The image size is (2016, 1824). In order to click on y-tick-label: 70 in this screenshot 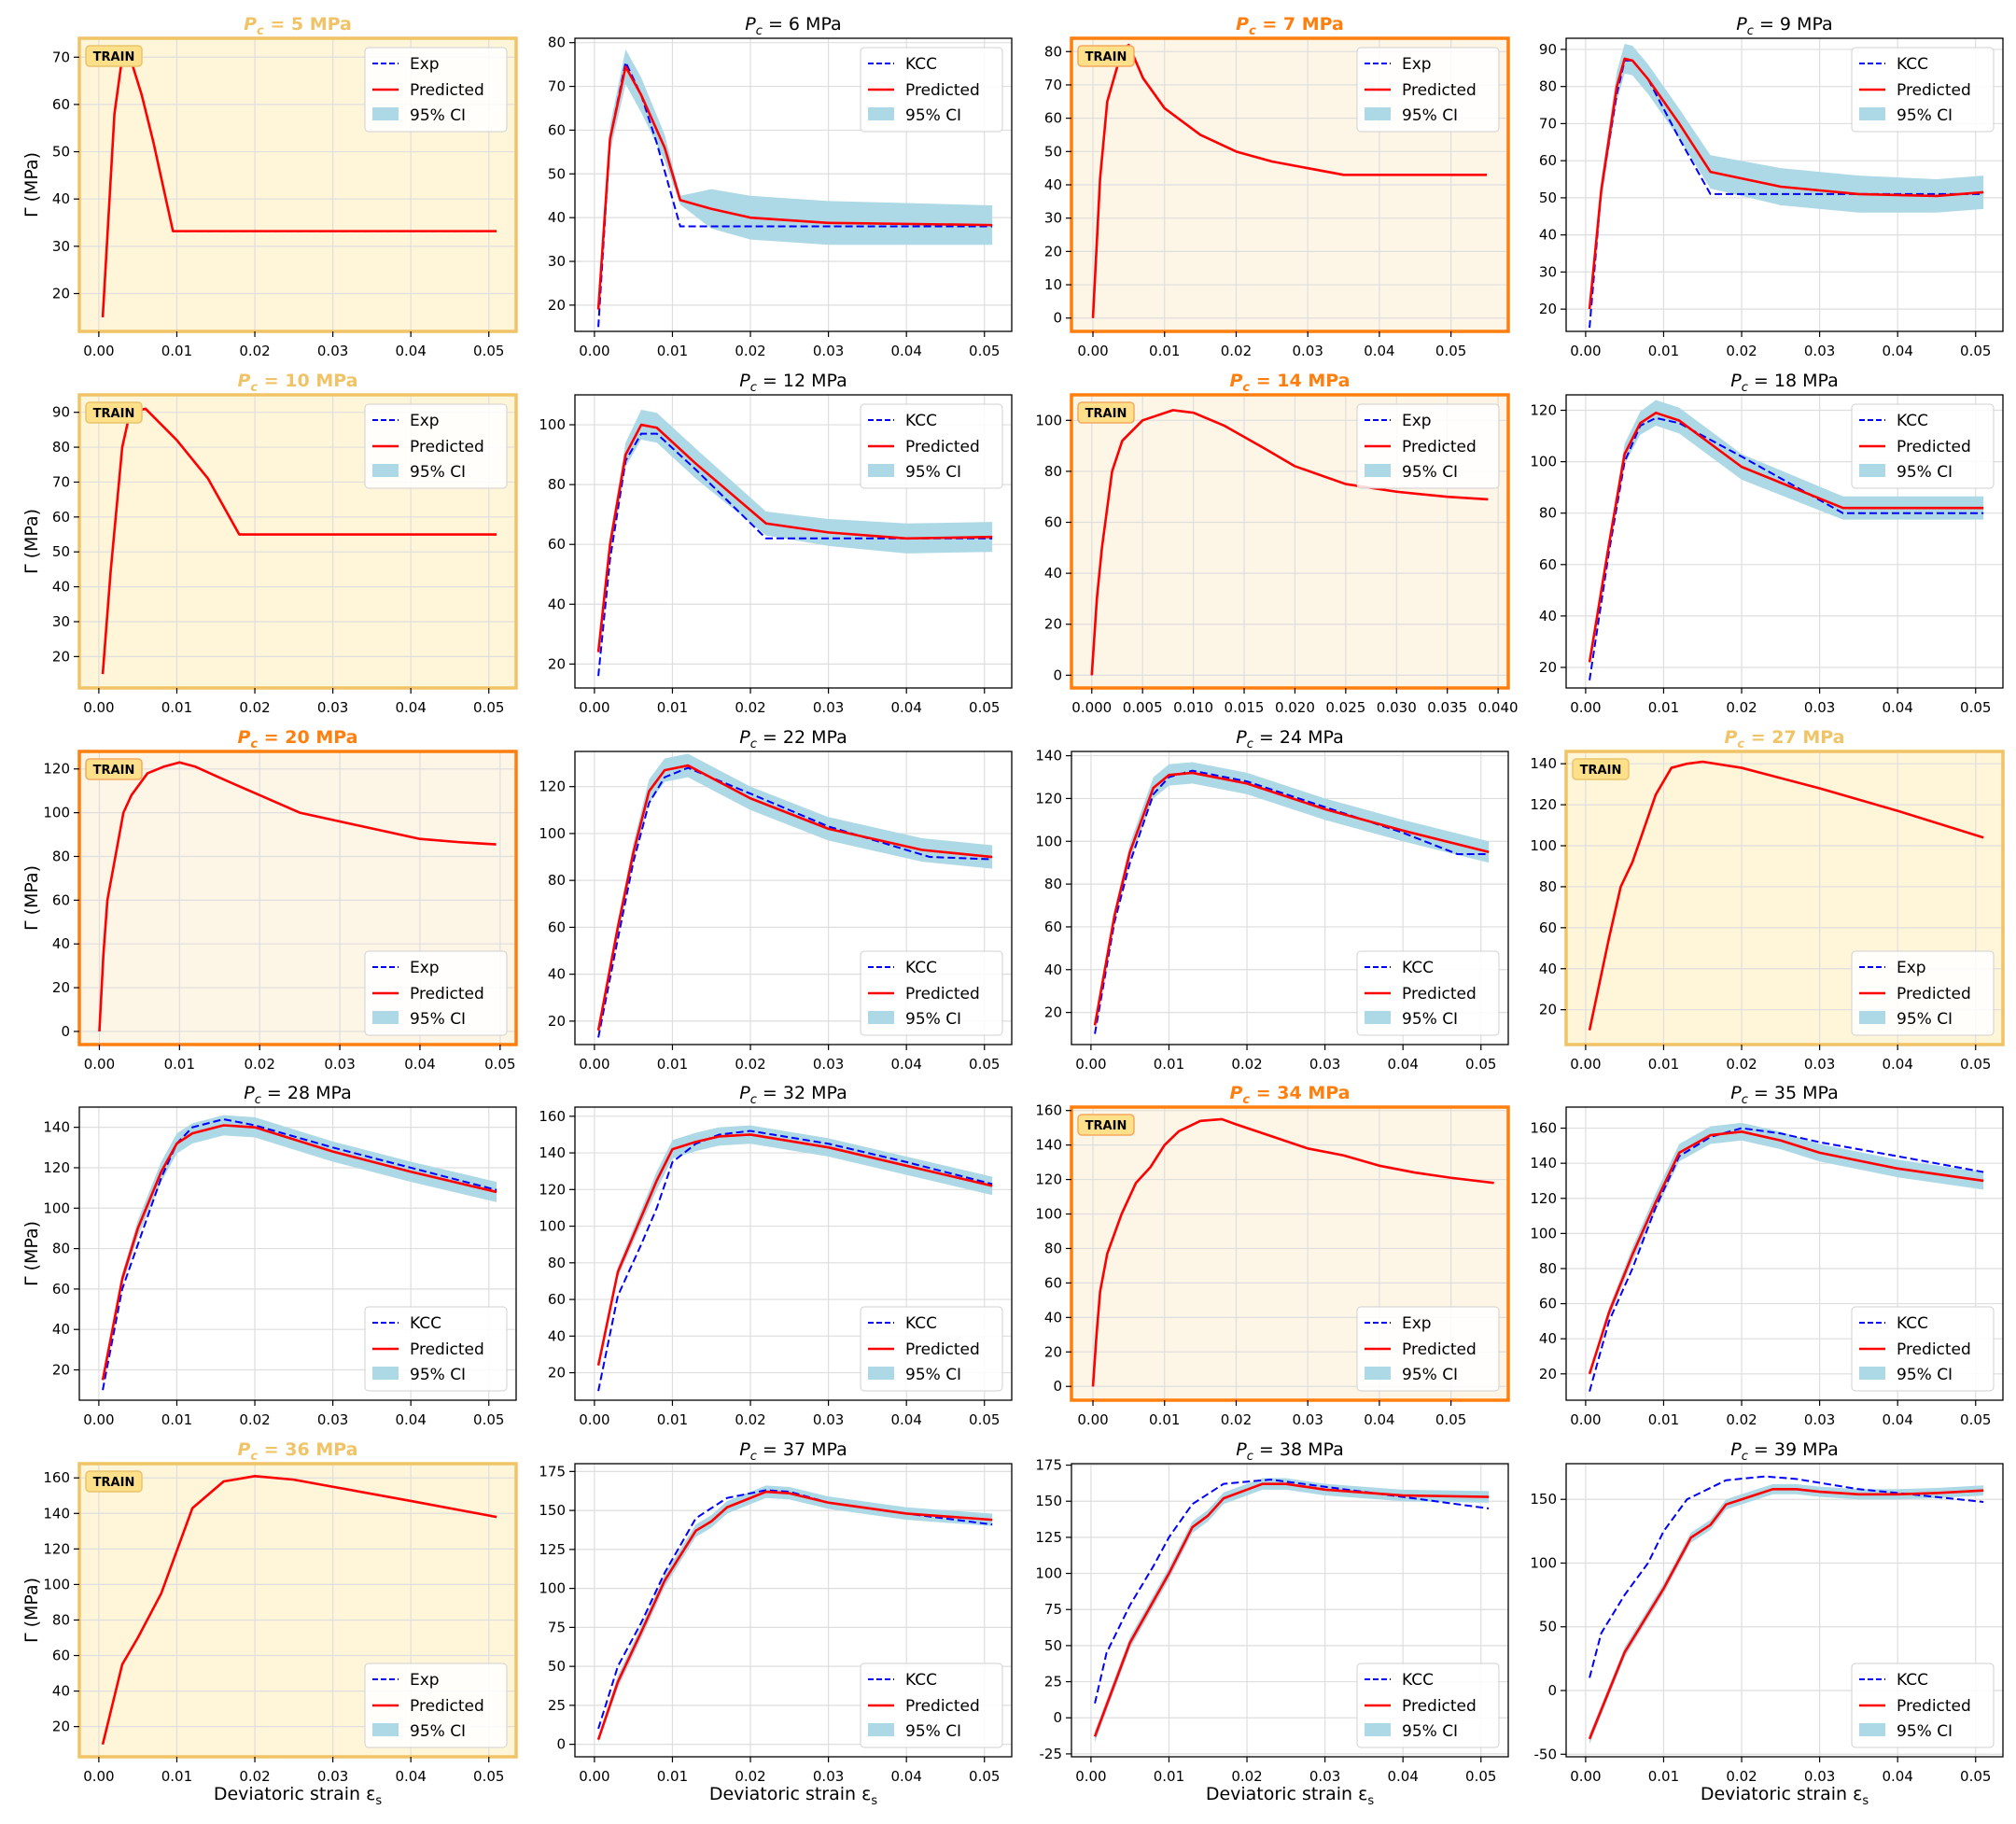, I will do `click(557, 86)`.